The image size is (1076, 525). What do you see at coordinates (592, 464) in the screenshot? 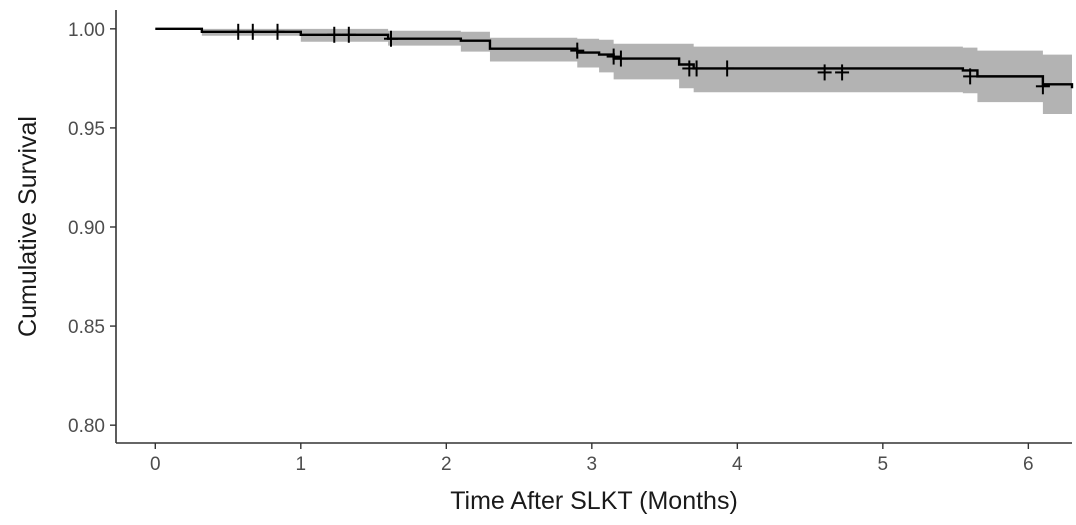
I see `x-tick-label: 3` at bounding box center [592, 464].